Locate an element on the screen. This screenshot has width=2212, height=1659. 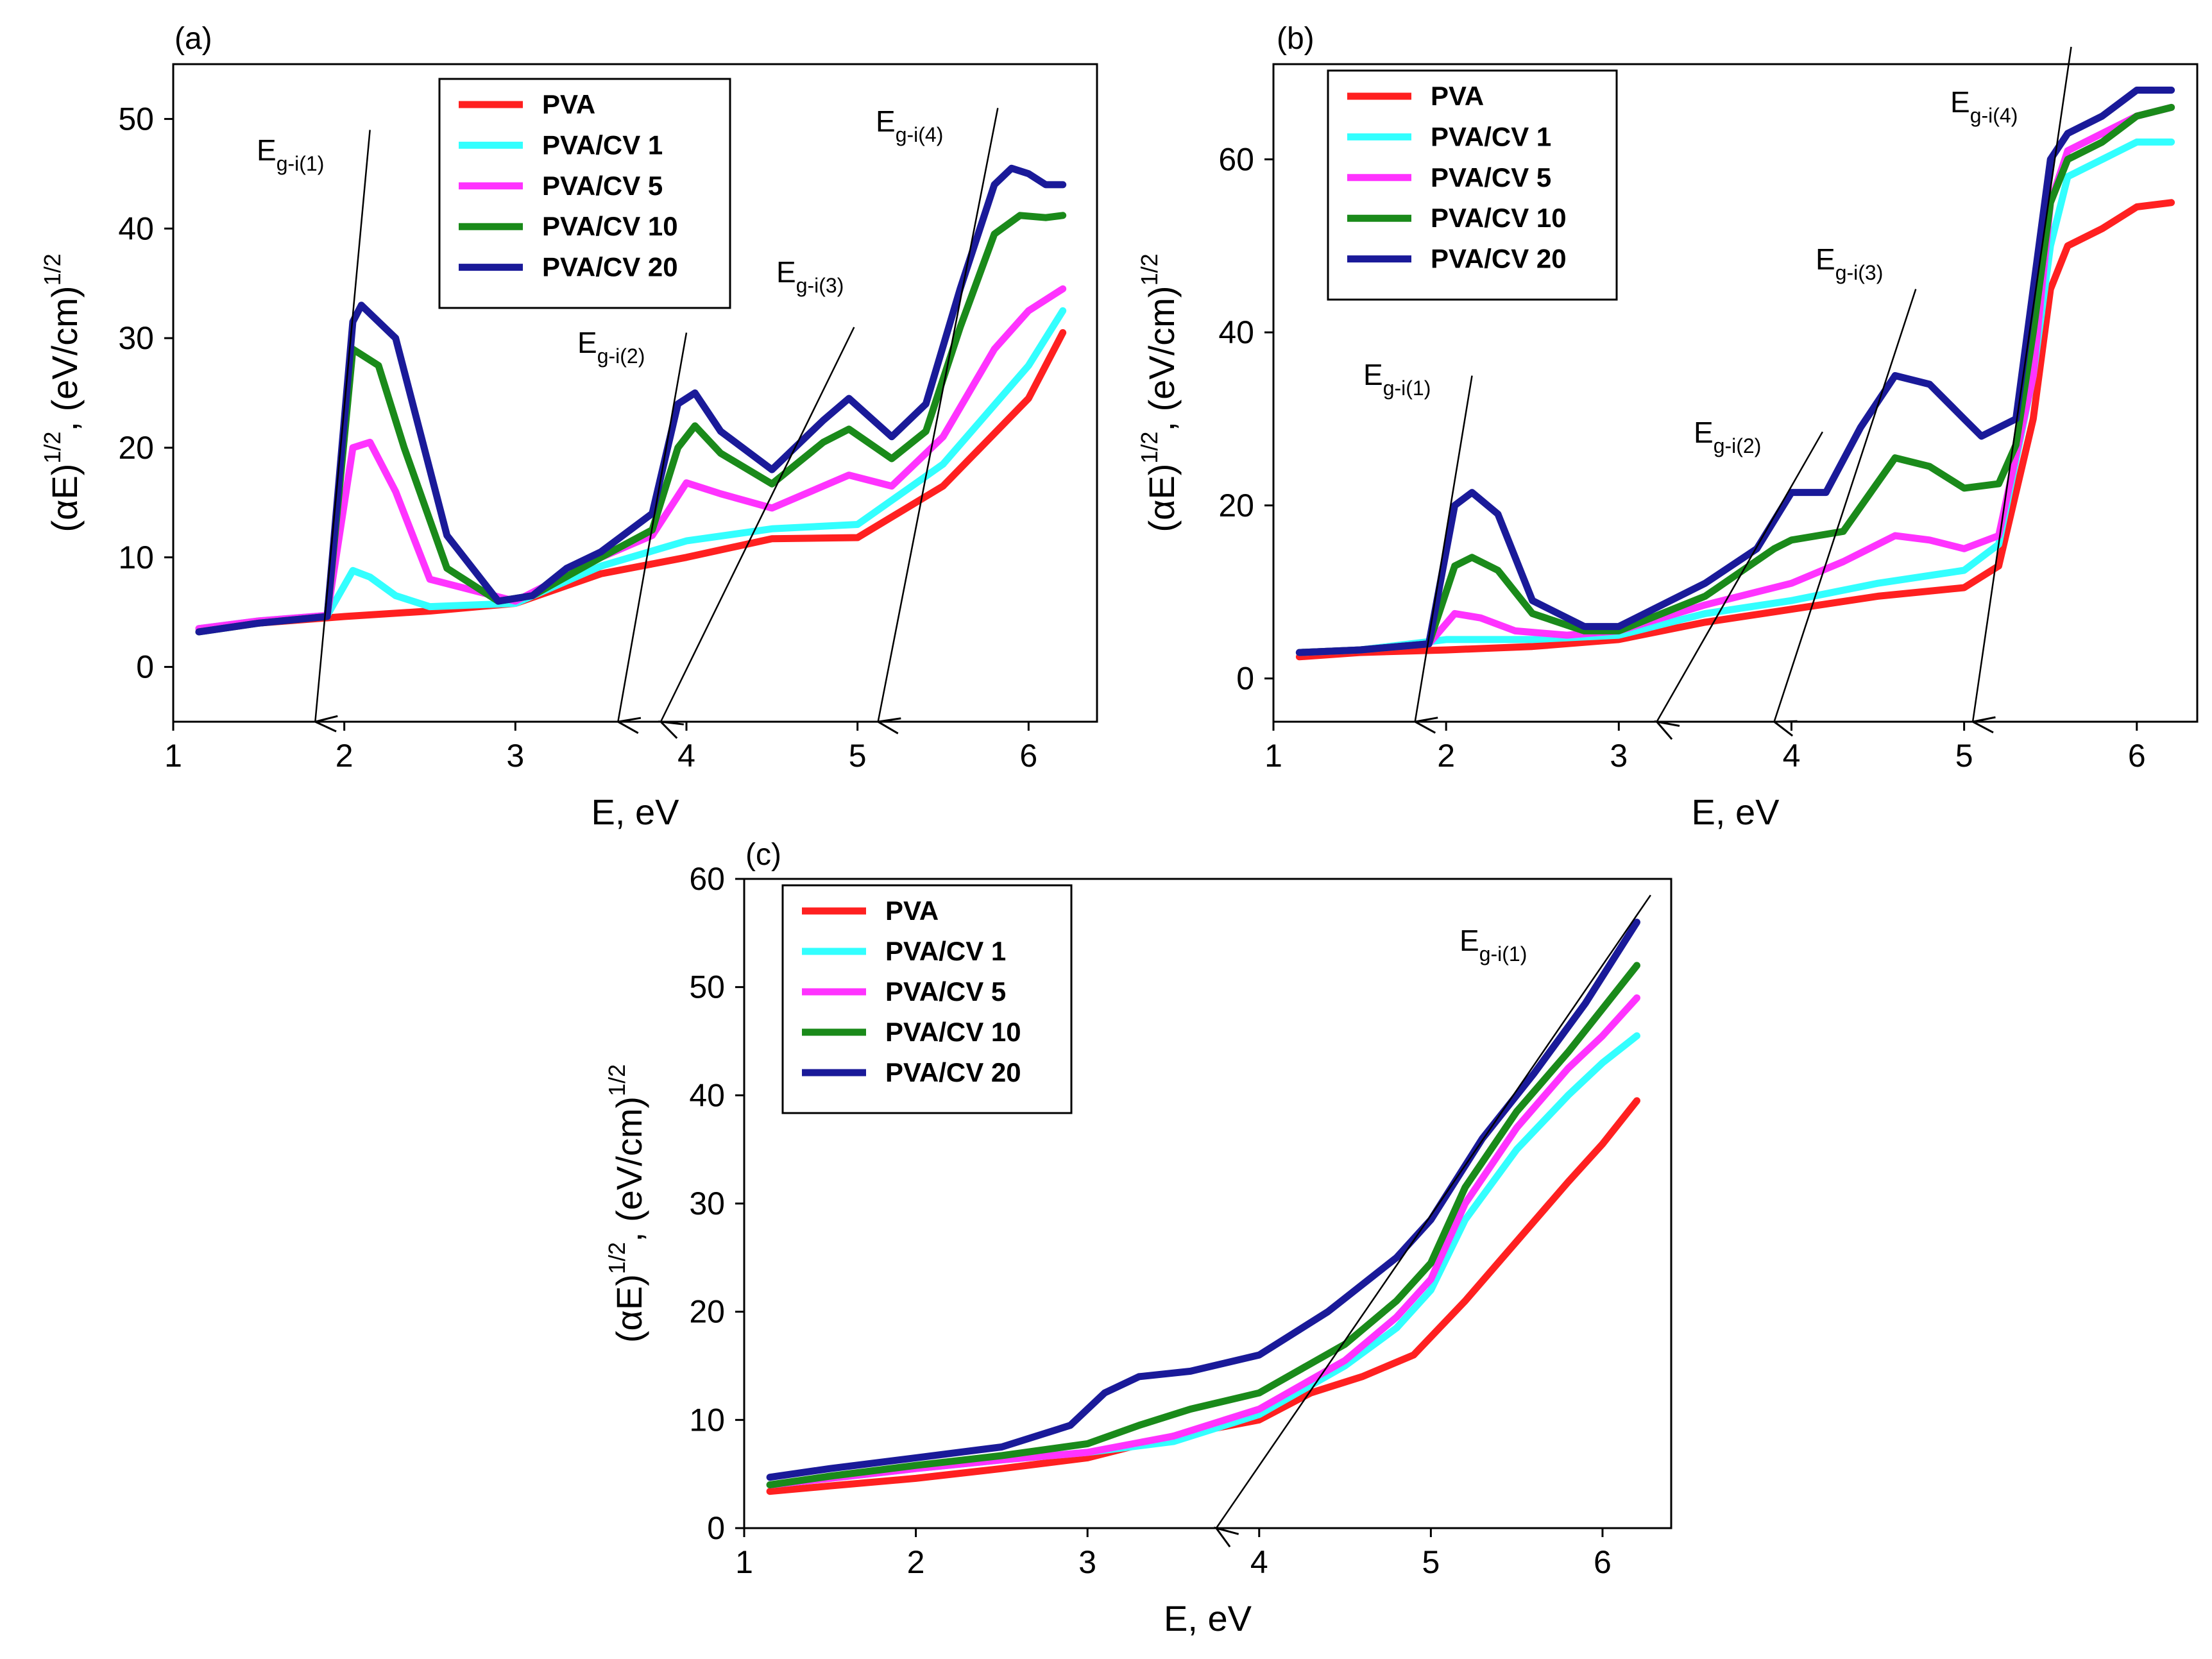
panel-label: (c) is located at coordinates (763, 855).